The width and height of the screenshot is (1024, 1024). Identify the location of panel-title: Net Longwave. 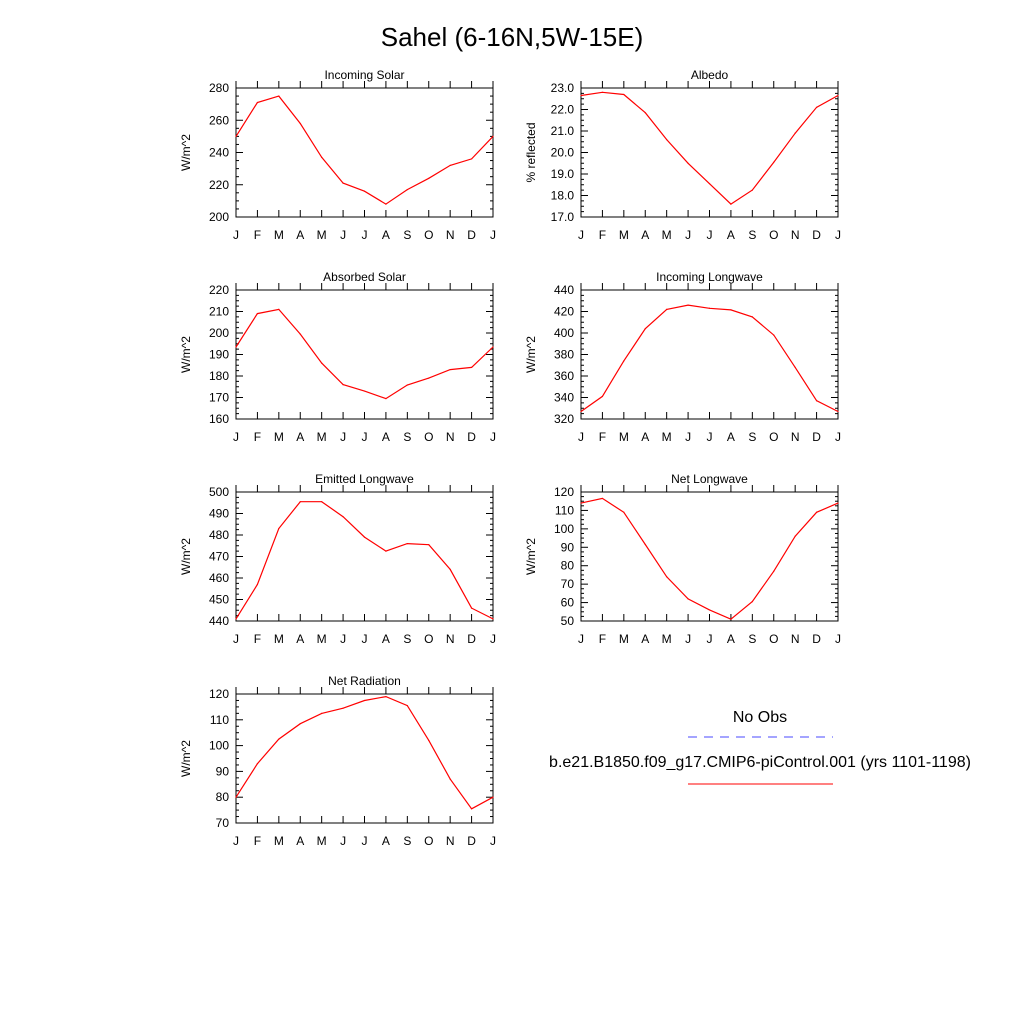
(709, 479).